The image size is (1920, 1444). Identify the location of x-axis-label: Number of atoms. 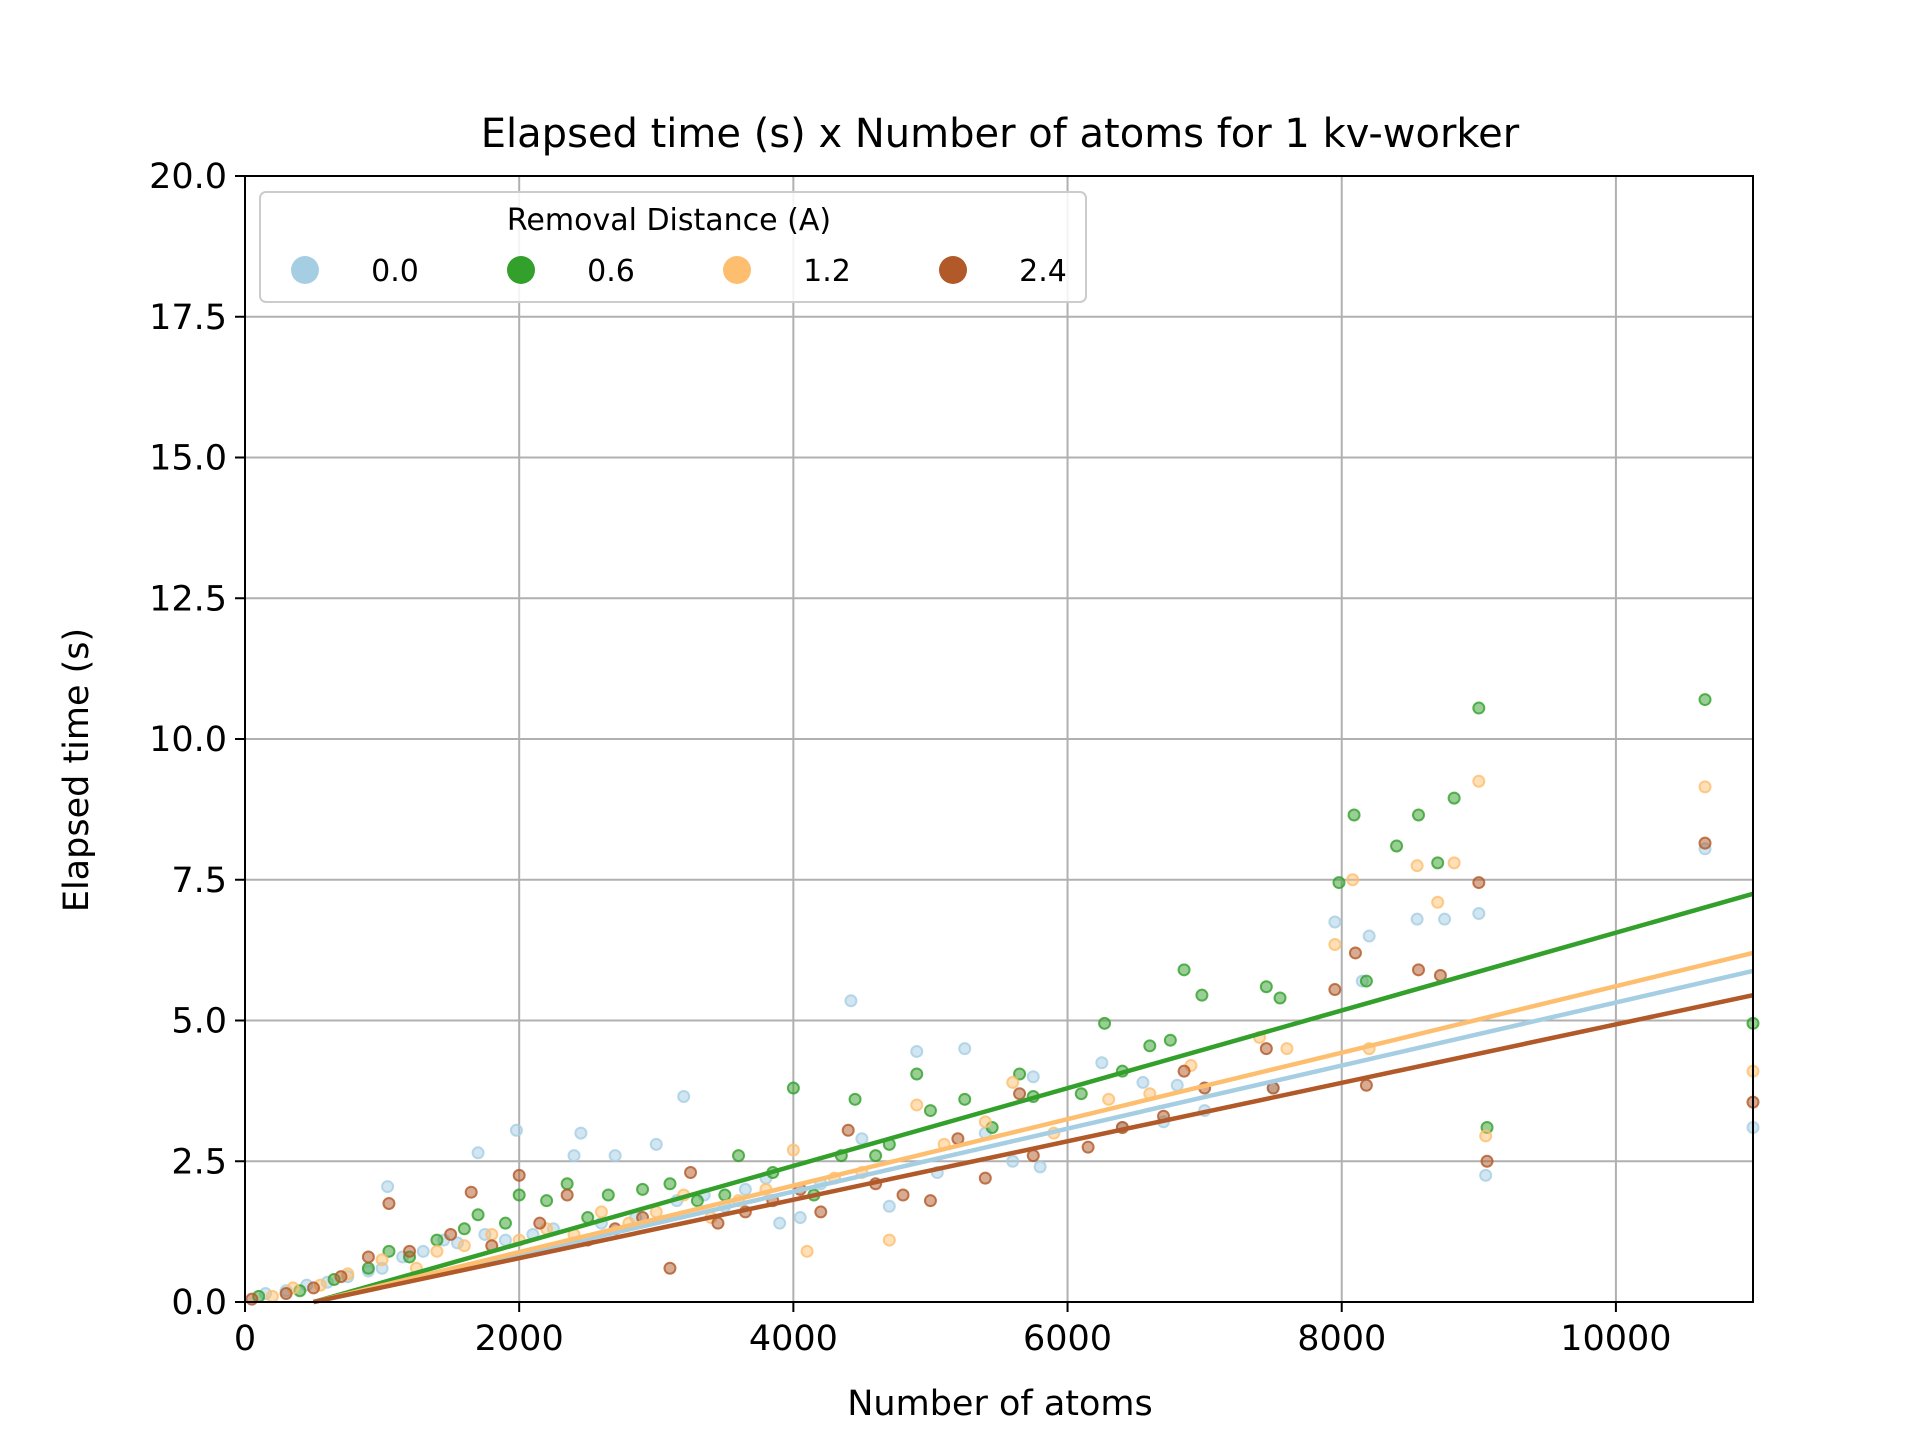
(1000, 1404).